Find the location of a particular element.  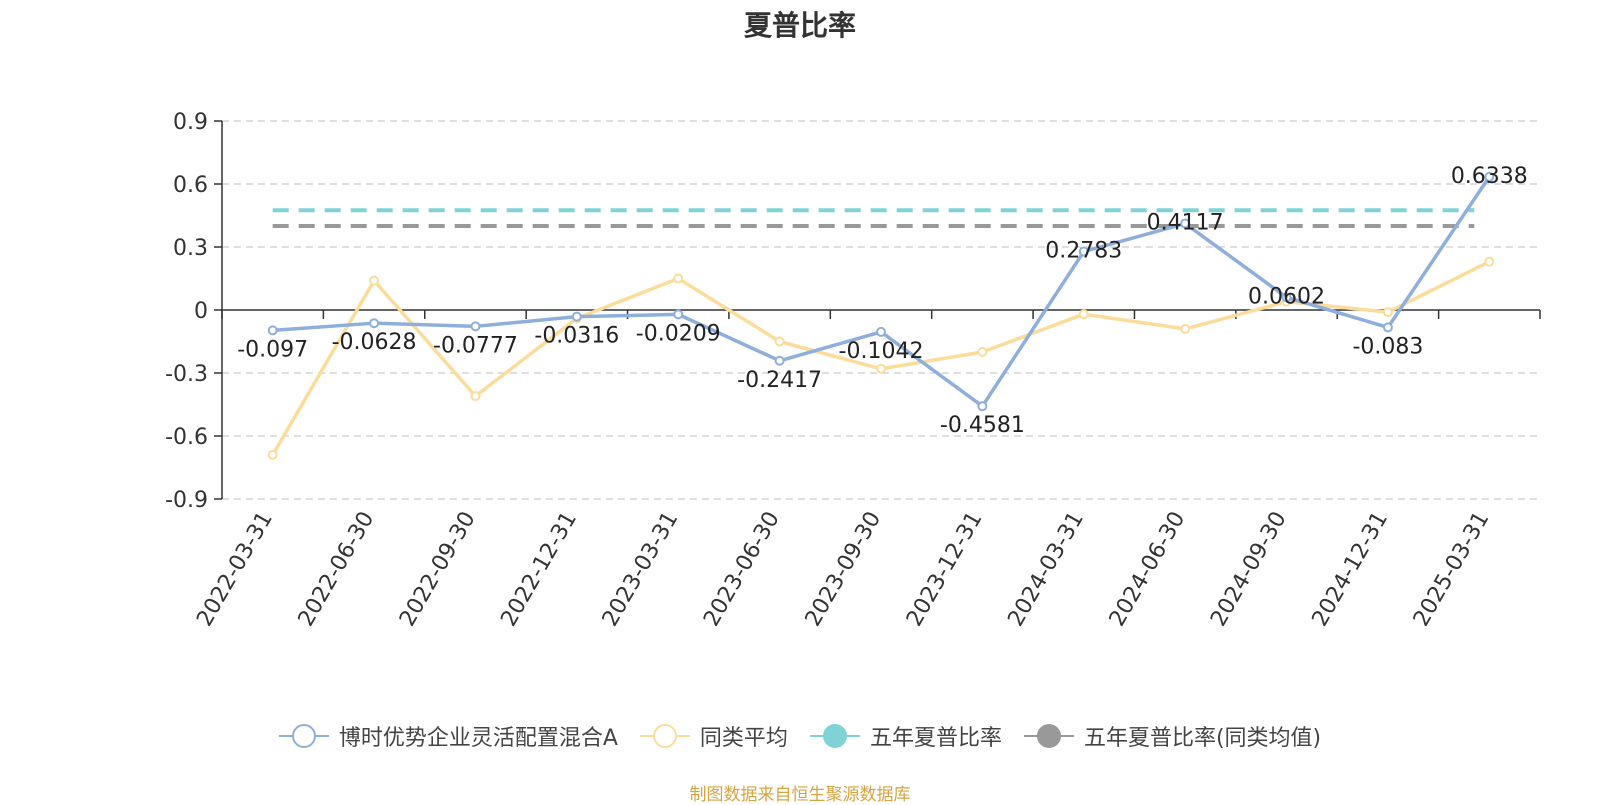

legend-item: 五年夏普比率(同类均值) is located at coordinates (1172, 736).